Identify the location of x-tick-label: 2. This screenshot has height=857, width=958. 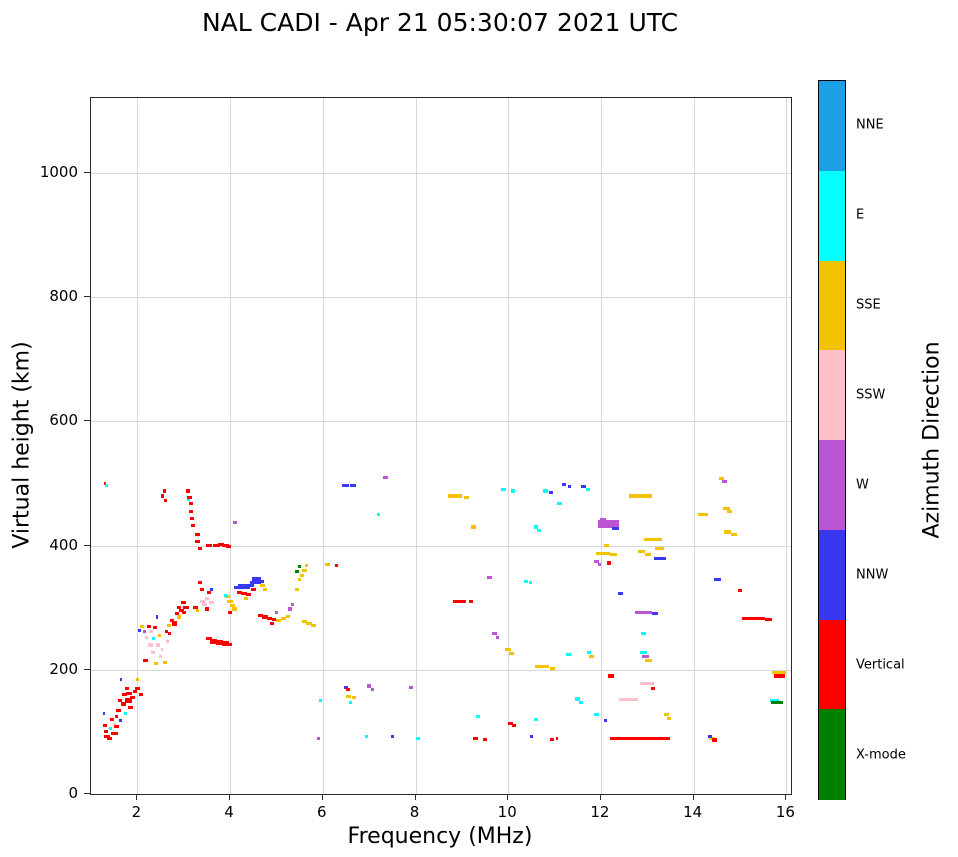
(136, 812).